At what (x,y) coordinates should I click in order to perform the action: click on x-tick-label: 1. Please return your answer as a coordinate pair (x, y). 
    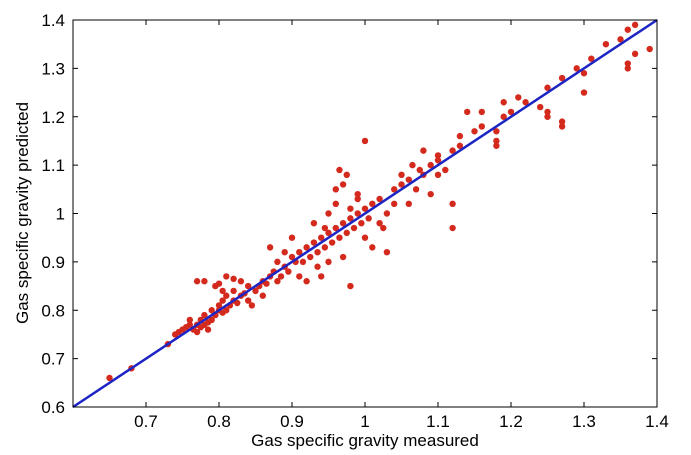
    Looking at the image, I should click on (364, 421).